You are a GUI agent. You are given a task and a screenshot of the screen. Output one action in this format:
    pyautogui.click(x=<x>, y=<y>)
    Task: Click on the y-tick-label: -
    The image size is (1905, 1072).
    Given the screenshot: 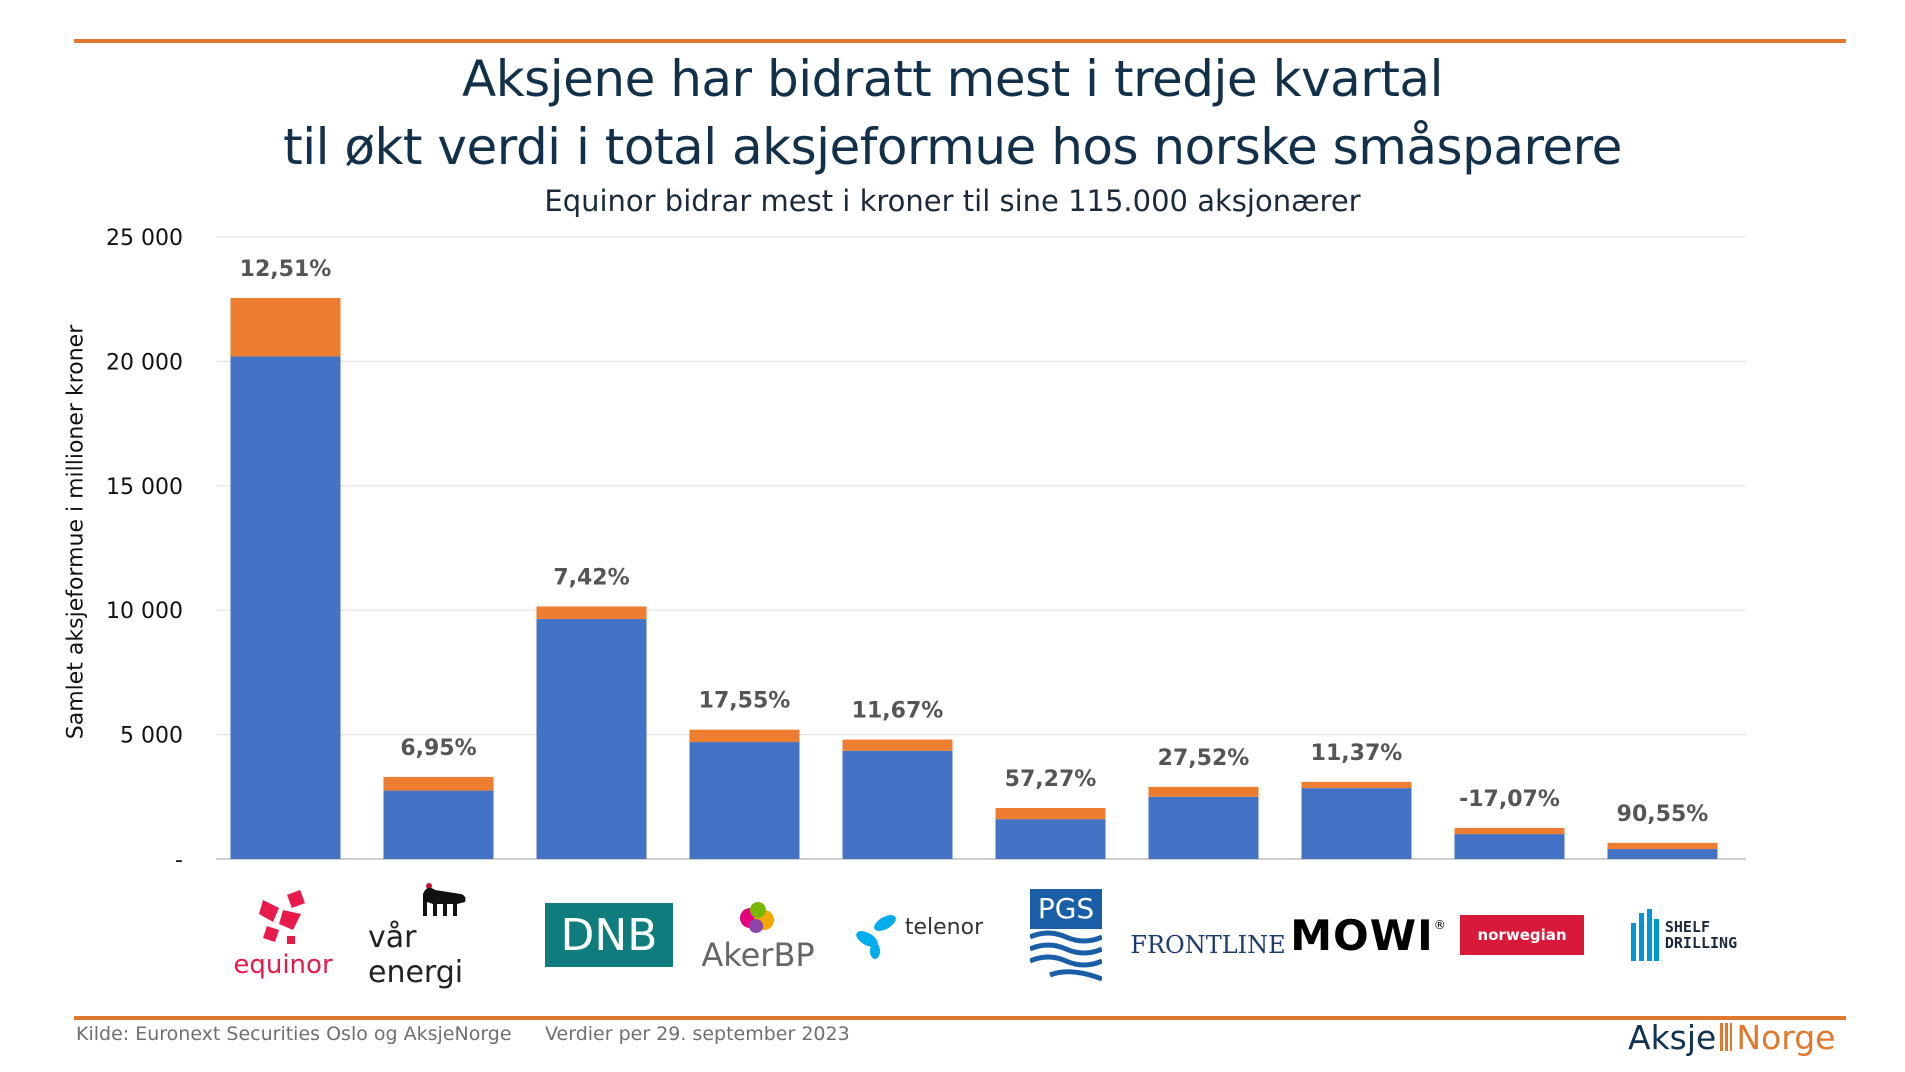 What is the action you would take?
    pyautogui.click(x=179, y=860)
    